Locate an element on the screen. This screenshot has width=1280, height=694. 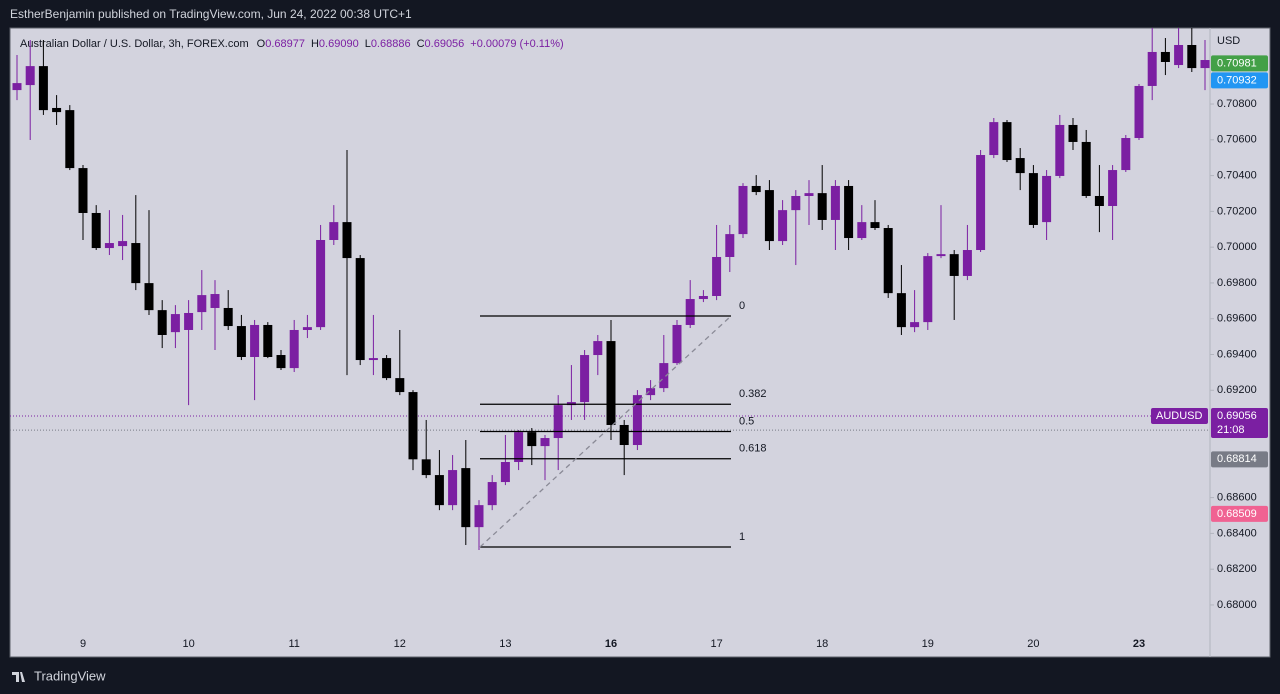
symbol-badge-label: AUDUSD is located at coordinates (1179, 416).